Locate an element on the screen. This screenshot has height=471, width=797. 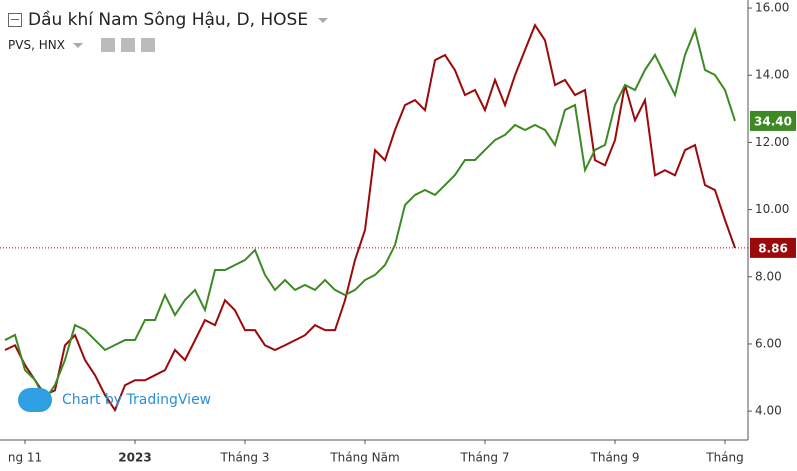
compare-symbol: PVS, HNX is located at coordinates (36, 45).